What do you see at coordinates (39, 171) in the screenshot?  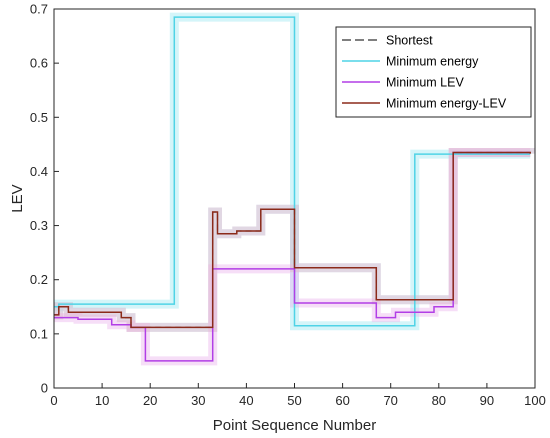 I see `y-tick-label: 0.4` at bounding box center [39, 171].